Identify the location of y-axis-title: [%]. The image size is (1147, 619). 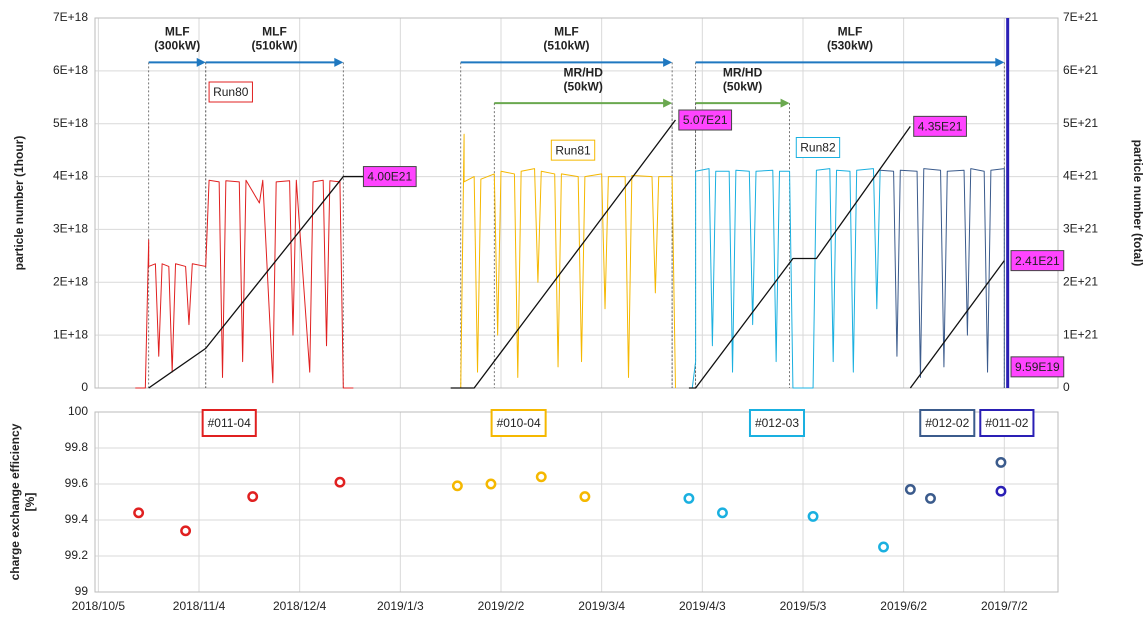
(30, 502).